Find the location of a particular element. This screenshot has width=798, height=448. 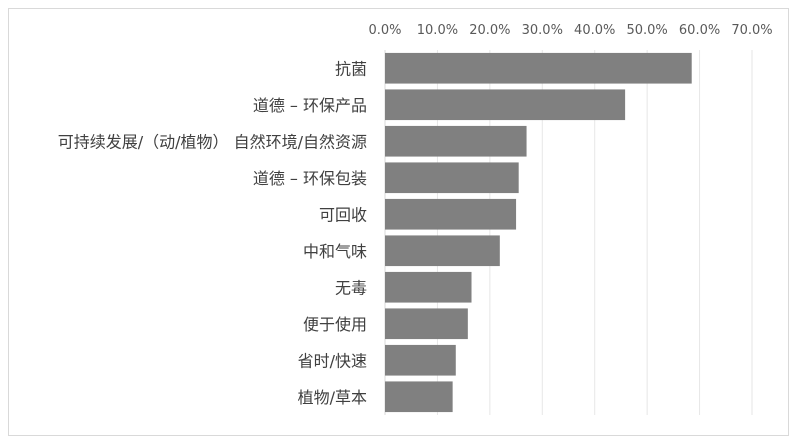

category-label: 道德 – 环保包装 is located at coordinates (310, 178).